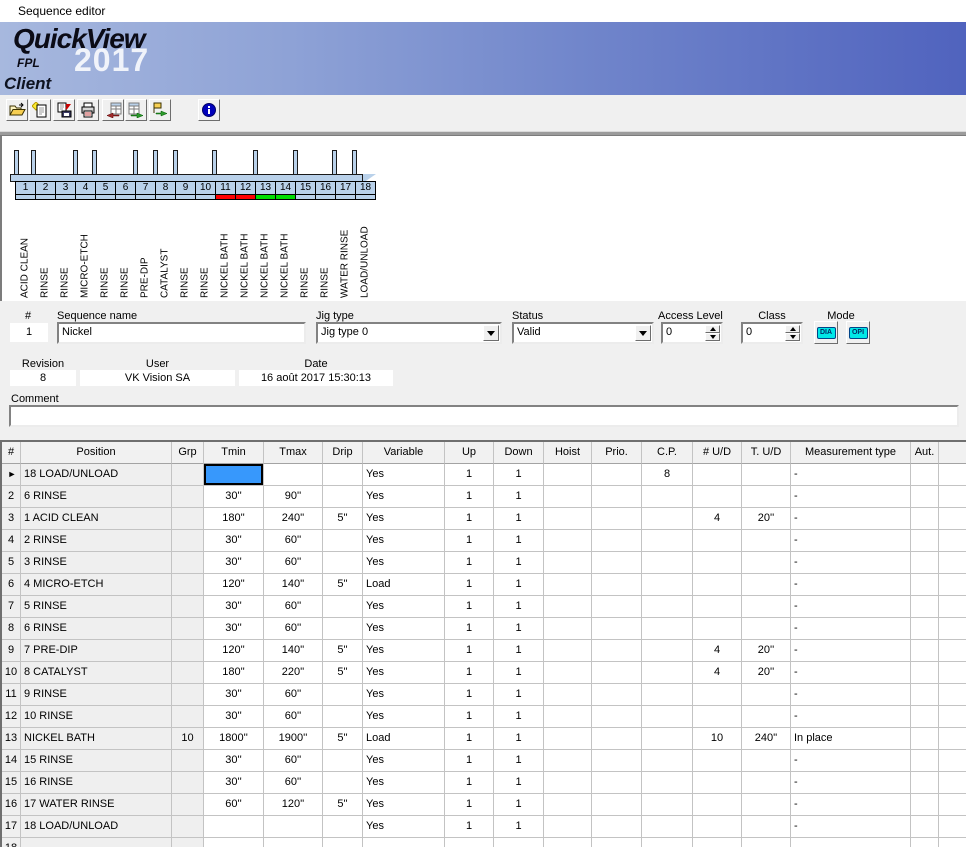 The height and width of the screenshot is (847, 966). I want to click on table-cell: 6, so click(11, 585).